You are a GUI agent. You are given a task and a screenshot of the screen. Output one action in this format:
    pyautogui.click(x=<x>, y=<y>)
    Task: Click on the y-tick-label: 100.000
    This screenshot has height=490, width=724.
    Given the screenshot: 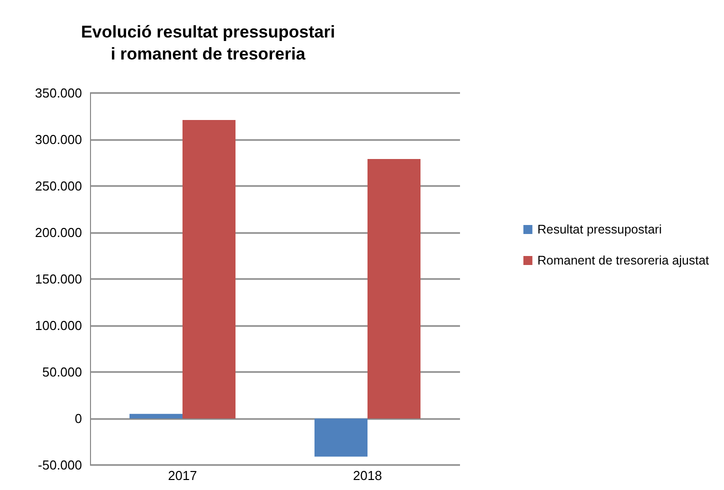 What is the action you would take?
    pyautogui.click(x=58, y=325)
    